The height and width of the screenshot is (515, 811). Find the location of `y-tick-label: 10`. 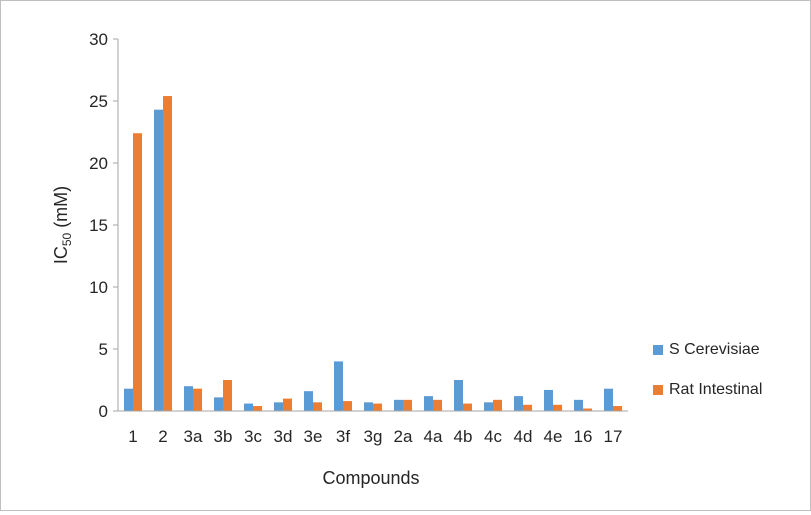

y-tick-label: 10 is located at coordinates (98, 287).